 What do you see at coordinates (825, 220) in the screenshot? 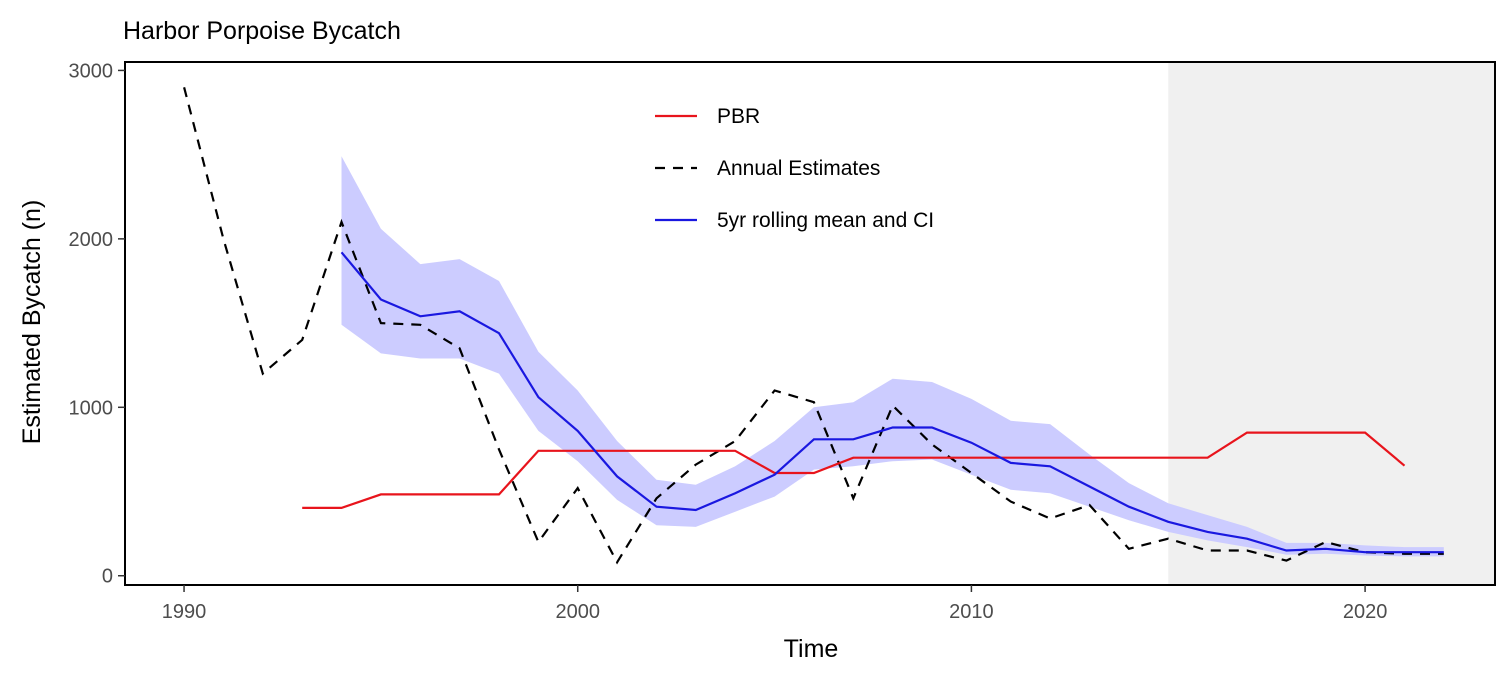
I see `legend-label: 5yr rolling mean and CI` at bounding box center [825, 220].